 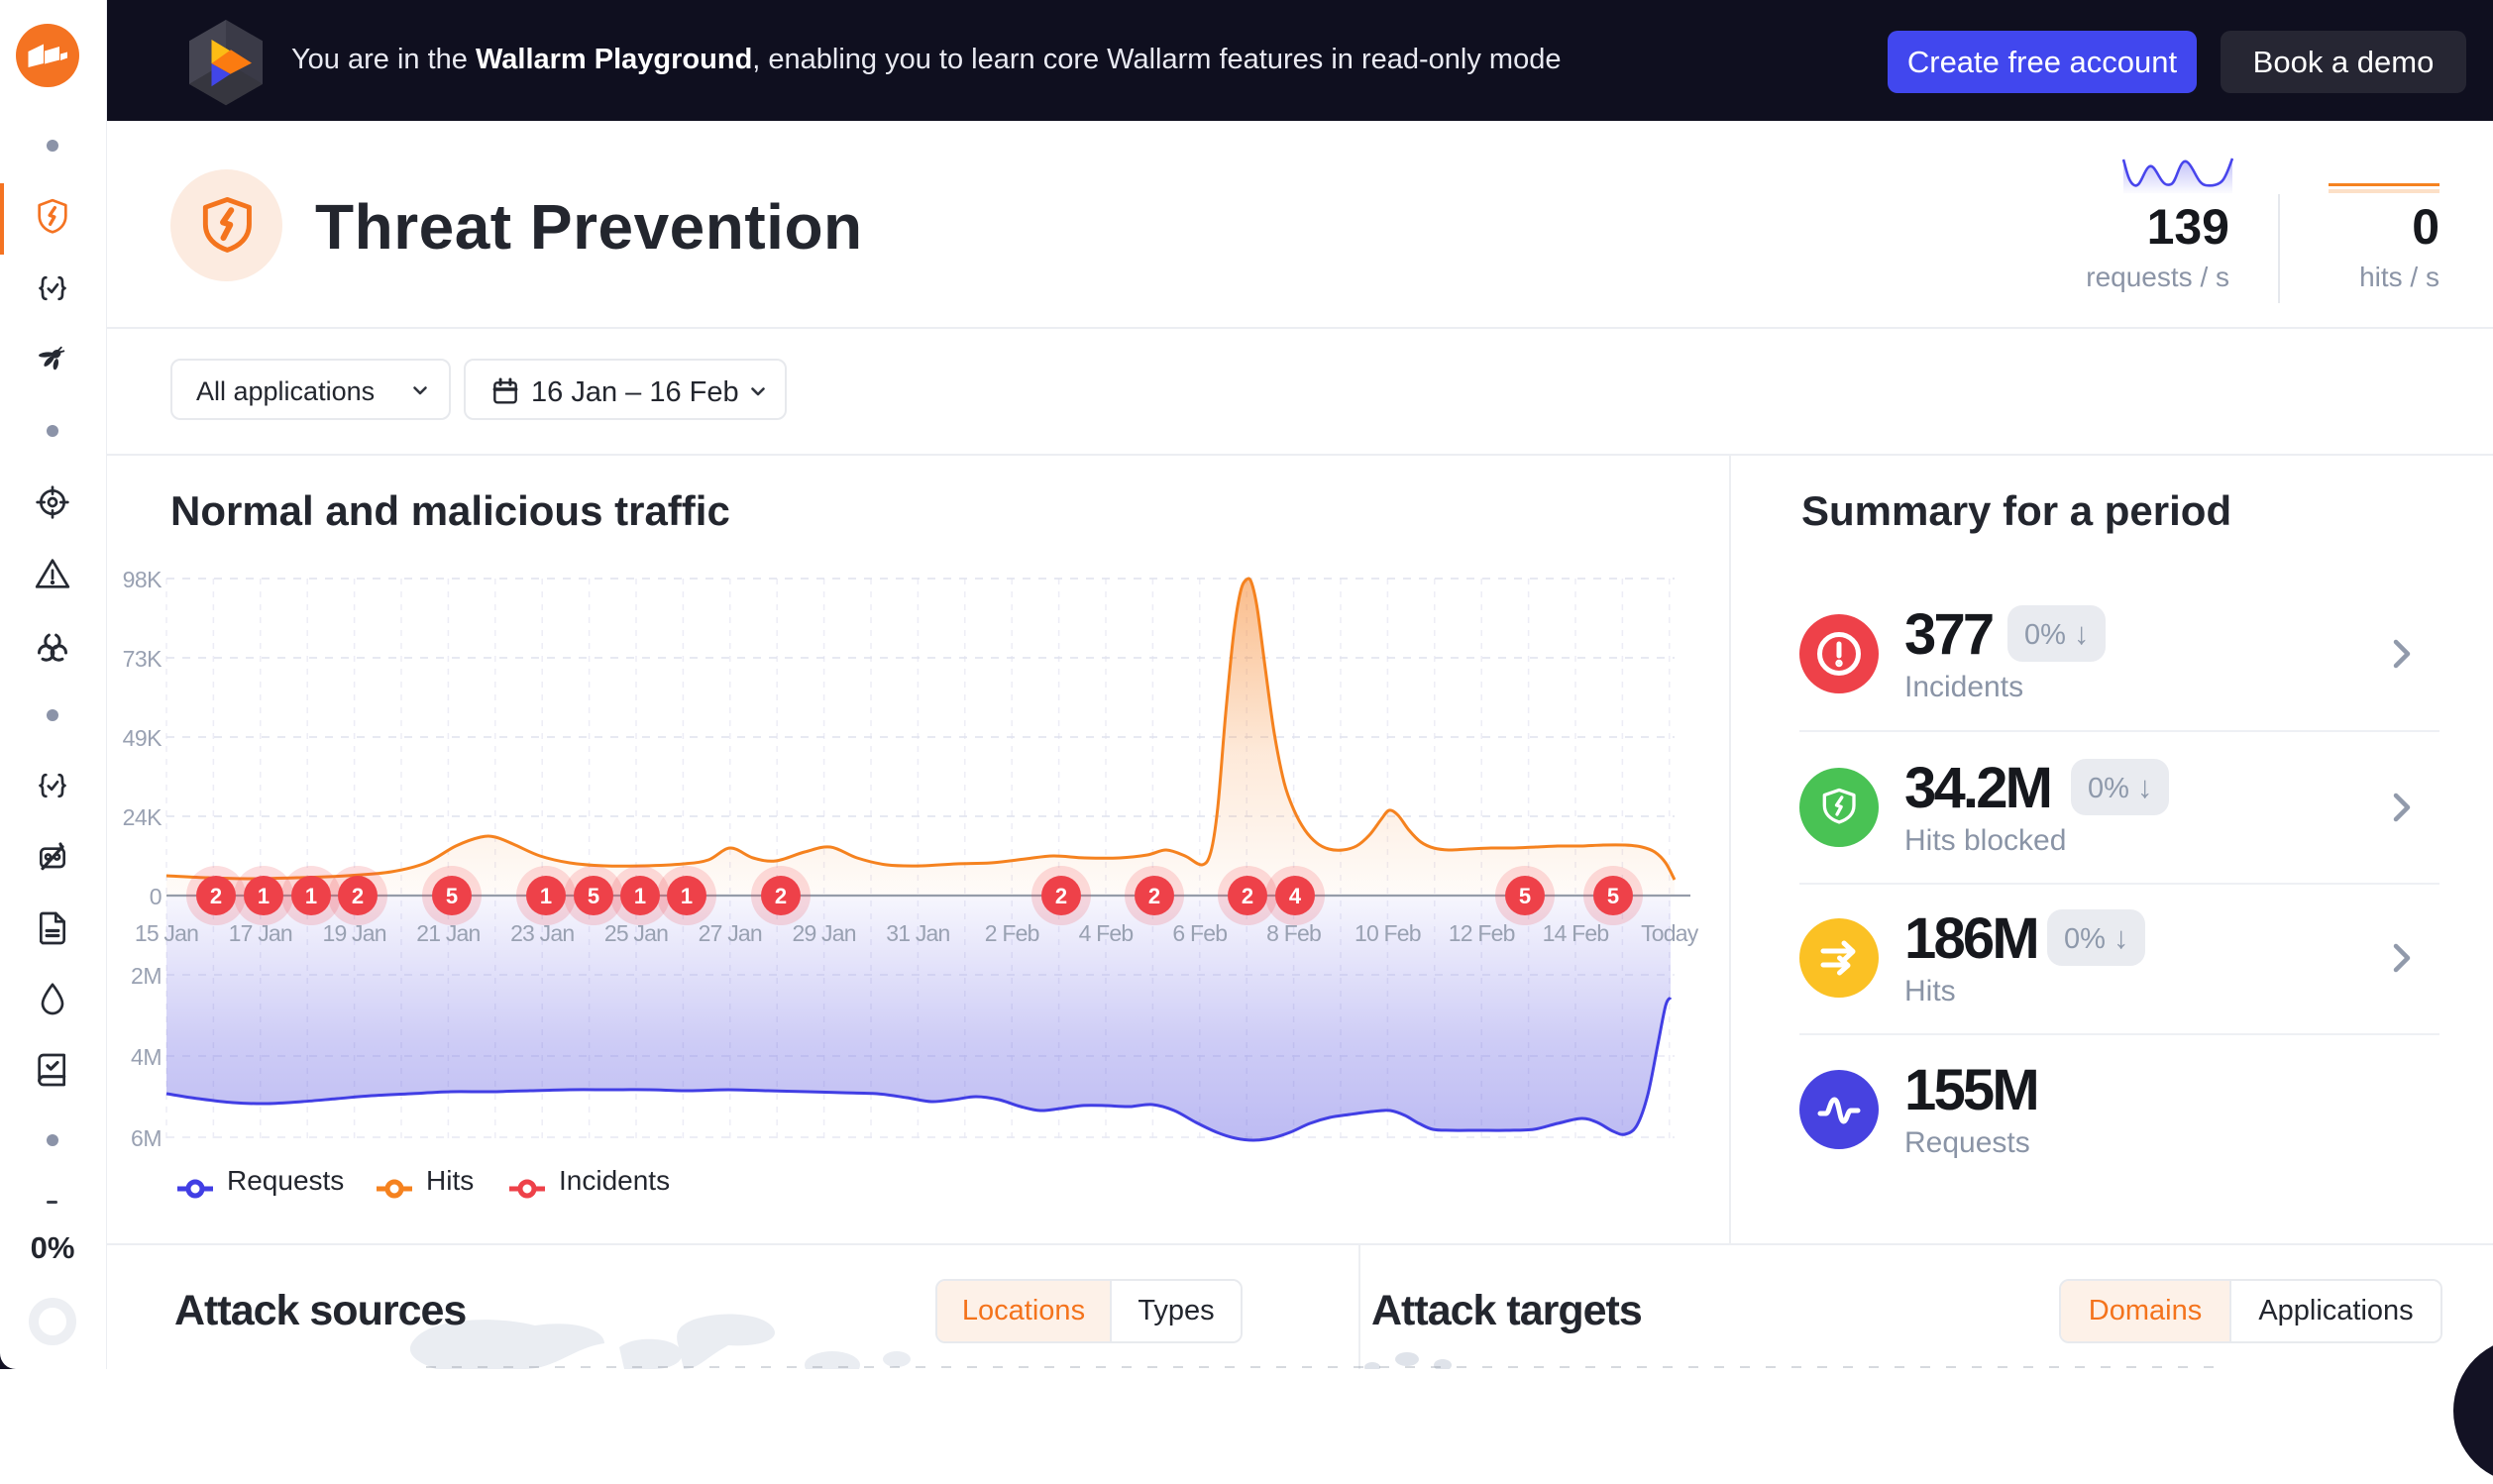 What do you see at coordinates (1293, 933) in the screenshot?
I see `svg-text: 8 Feb` at bounding box center [1293, 933].